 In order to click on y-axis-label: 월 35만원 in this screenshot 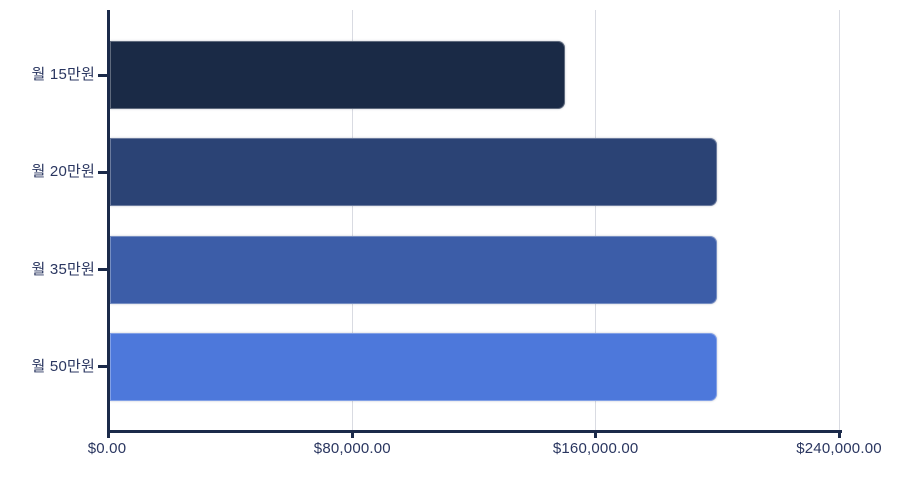, I will do `click(63, 269)`.